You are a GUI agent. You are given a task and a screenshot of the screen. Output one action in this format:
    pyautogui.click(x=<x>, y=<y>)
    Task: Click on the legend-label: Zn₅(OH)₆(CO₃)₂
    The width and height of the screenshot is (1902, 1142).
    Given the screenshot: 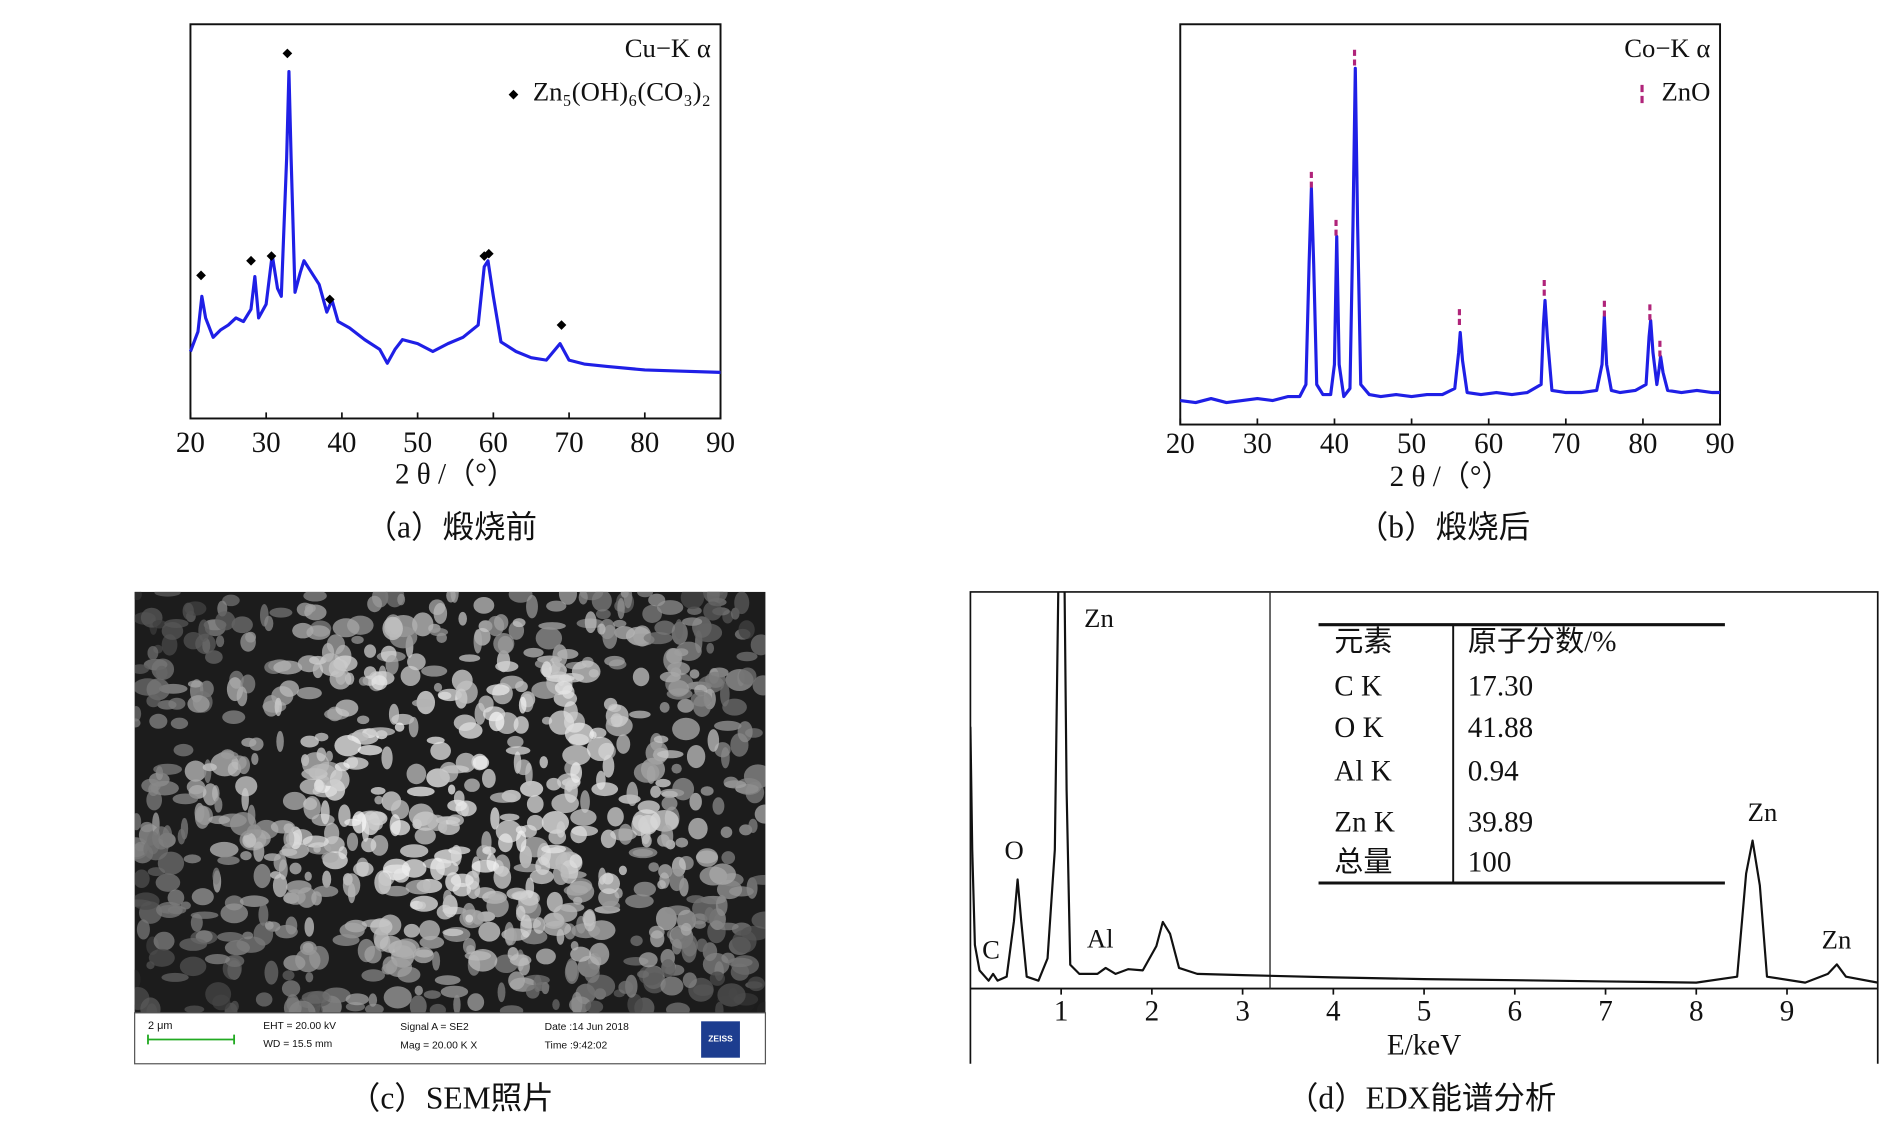 What is the action you would take?
    pyautogui.click(x=622, y=92)
    